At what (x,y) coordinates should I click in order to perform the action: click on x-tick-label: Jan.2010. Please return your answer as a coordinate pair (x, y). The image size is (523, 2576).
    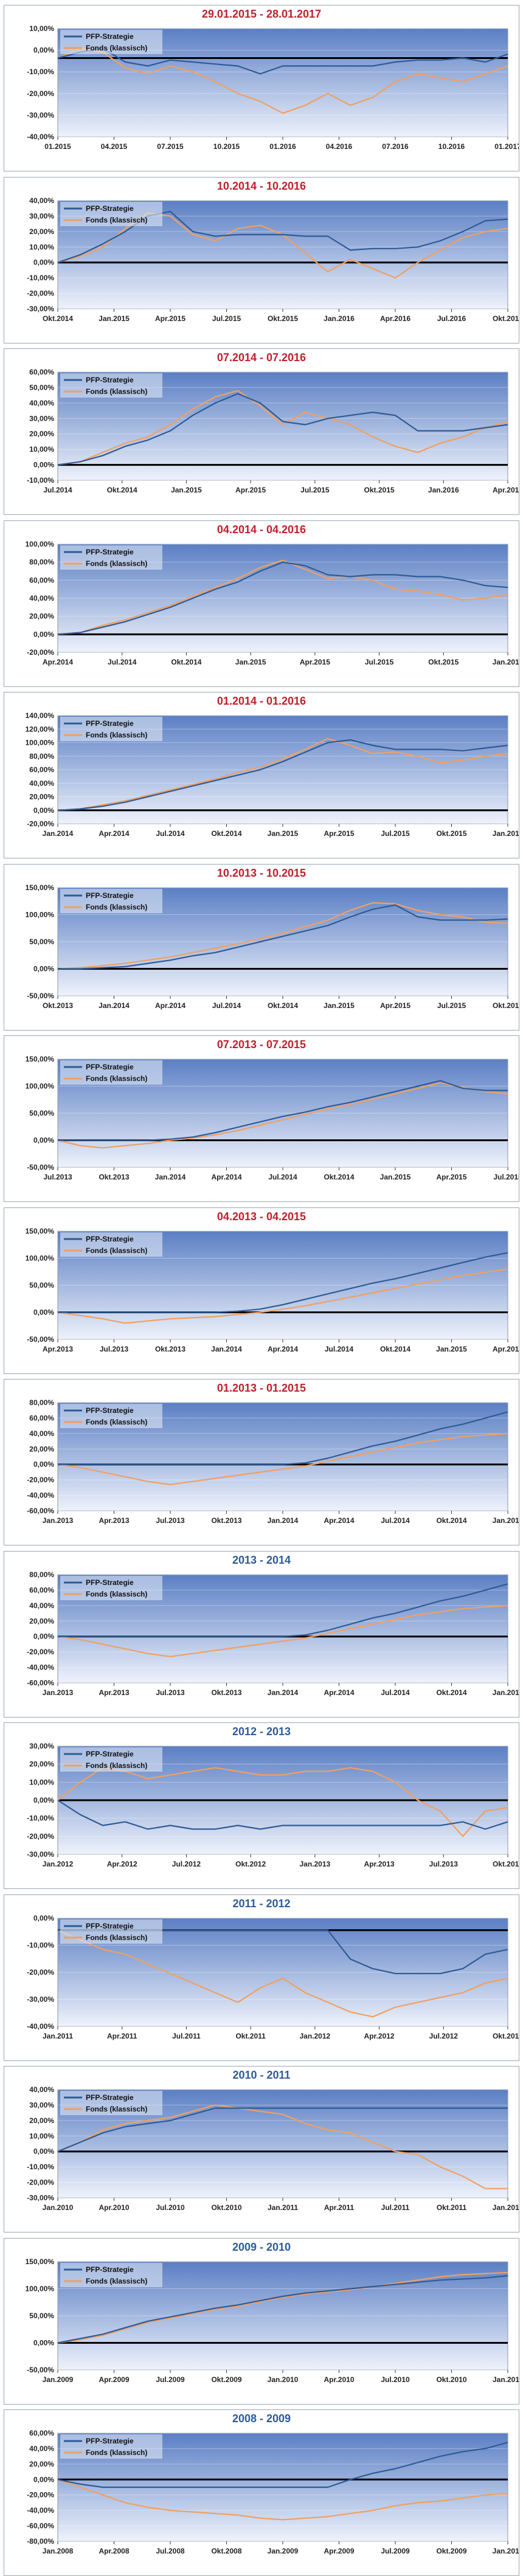
    Looking at the image, I should click on (59, 2207).